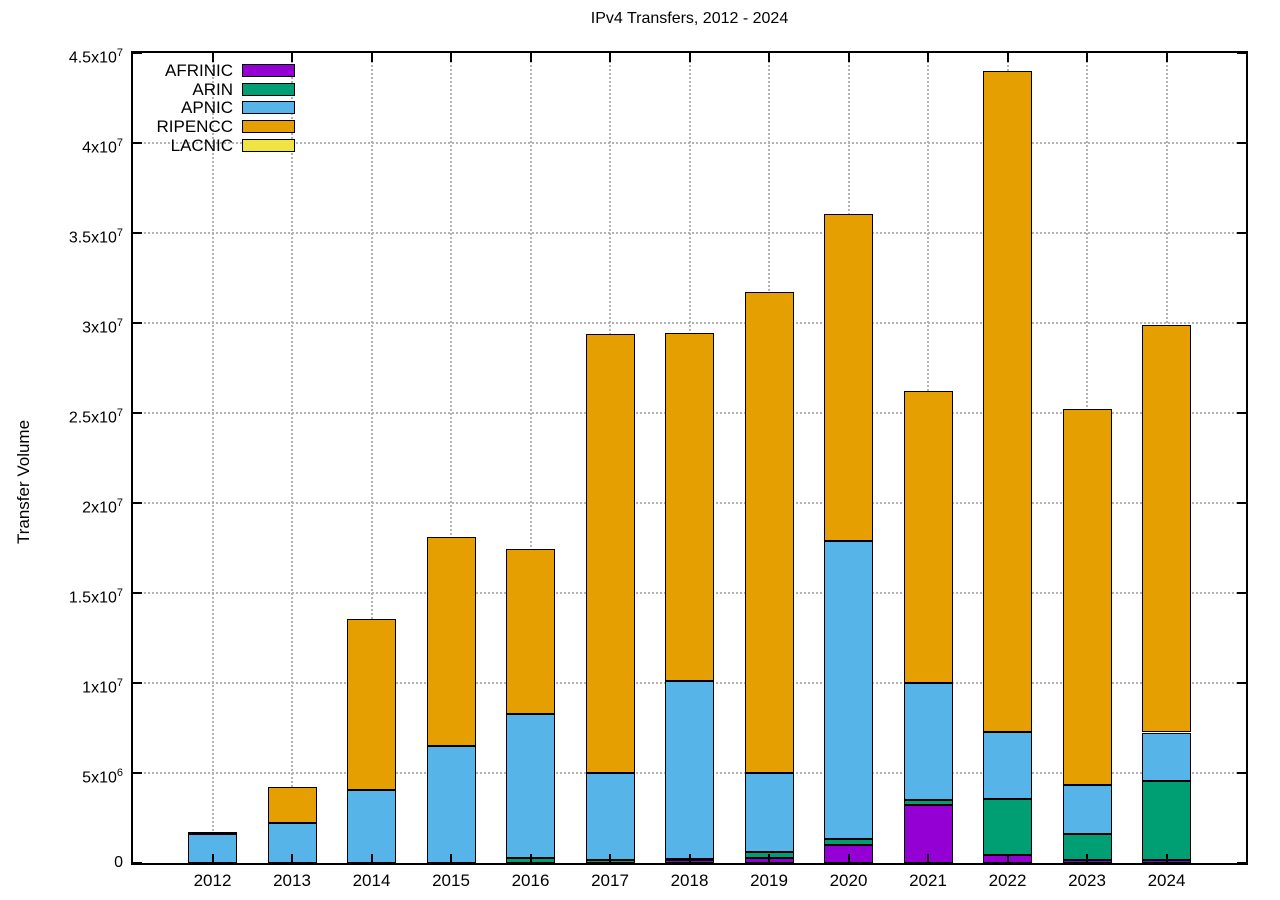  I want to click on bar-segment-apnic-2022, so click(1007, 765).